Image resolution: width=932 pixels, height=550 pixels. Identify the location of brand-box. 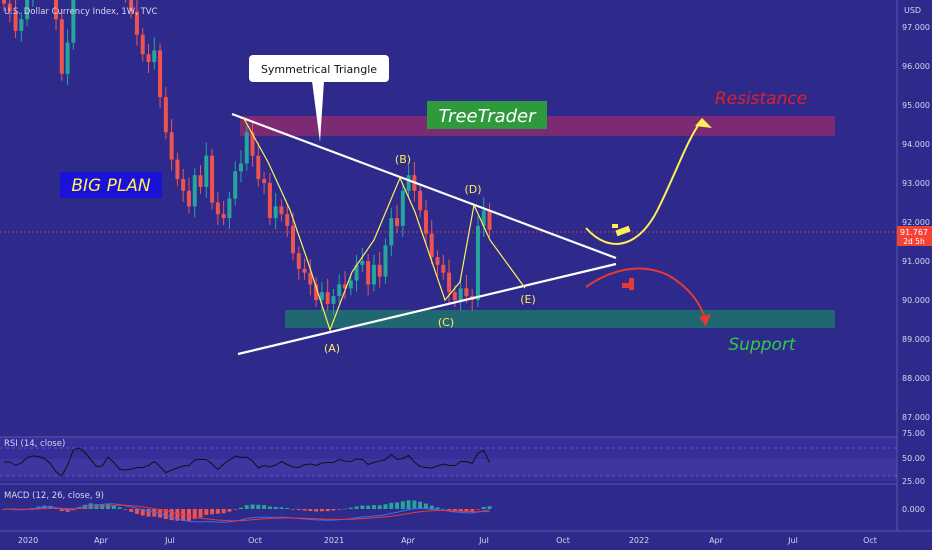
(487, 115).